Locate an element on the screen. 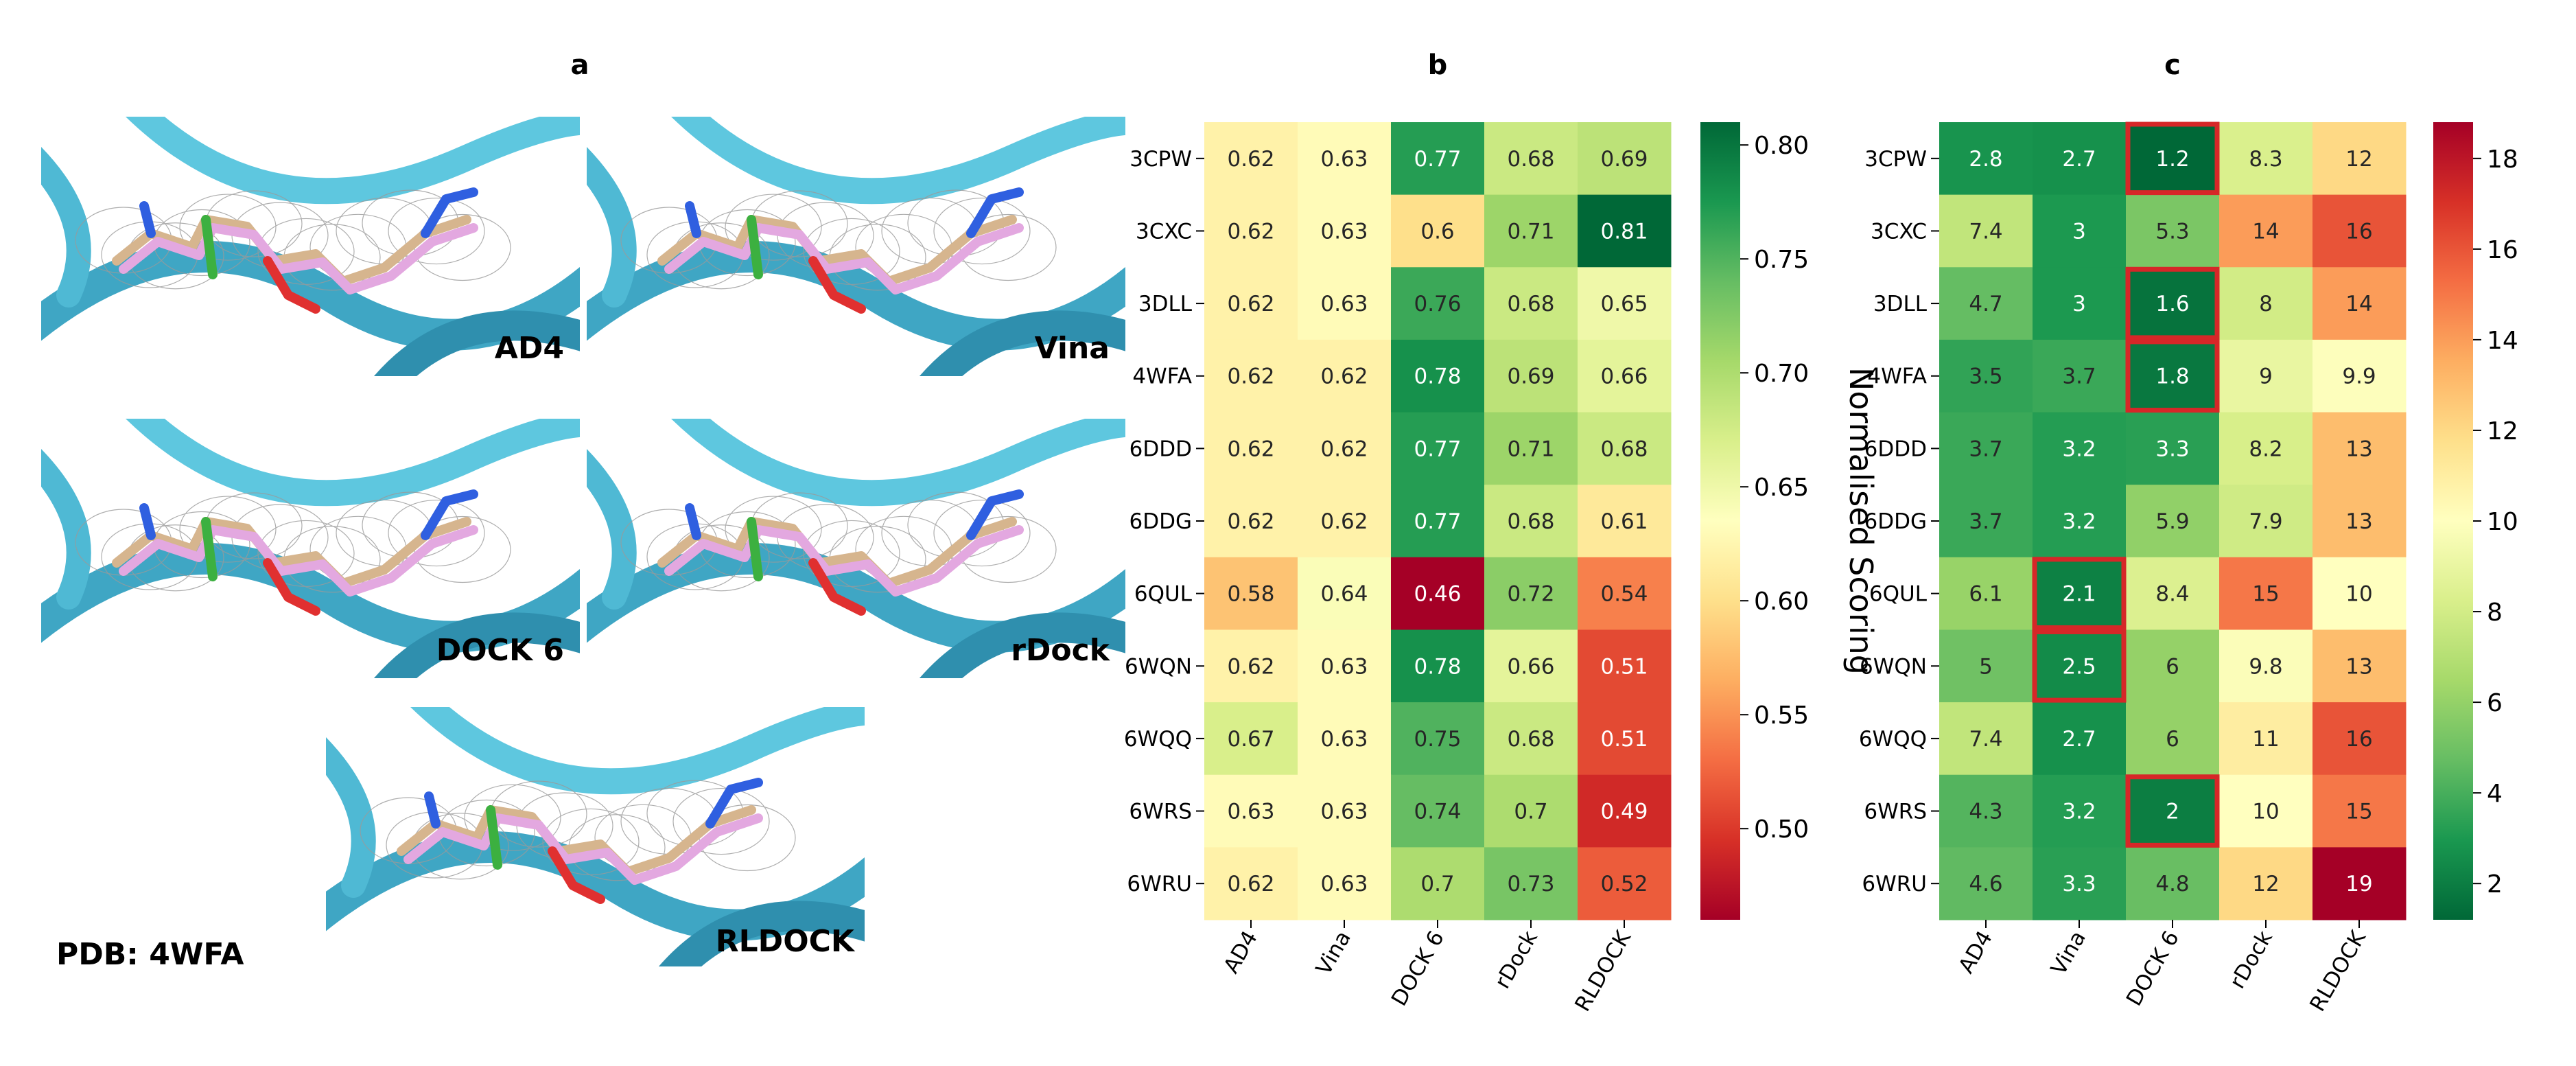  cell-value-label: 8.4 is located at coordinates (2172, 594).